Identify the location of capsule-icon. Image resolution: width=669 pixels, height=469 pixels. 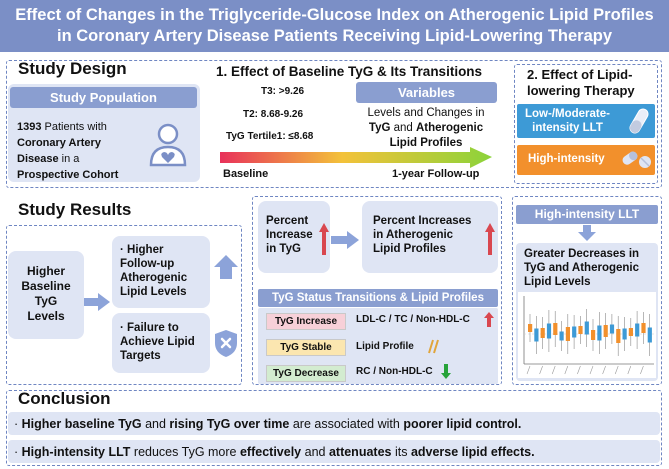
(636, 159).